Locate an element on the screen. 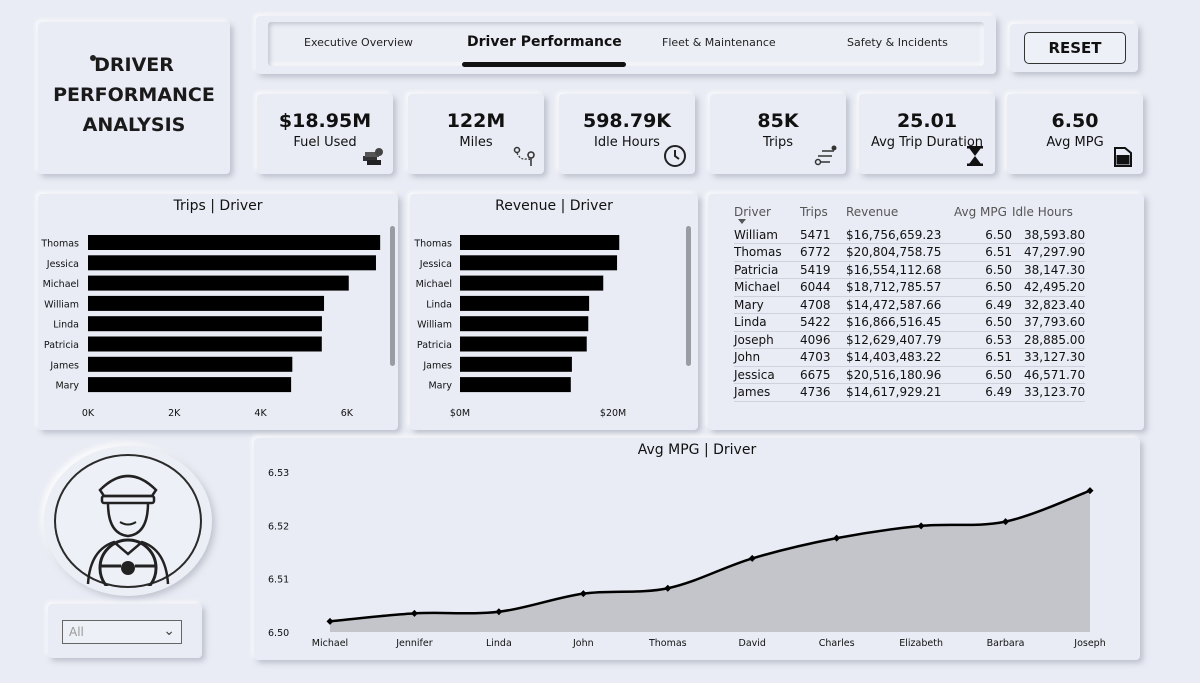 The width and height of the screenshot is (1200, 683). series-line is located at coordinates (710, 556).